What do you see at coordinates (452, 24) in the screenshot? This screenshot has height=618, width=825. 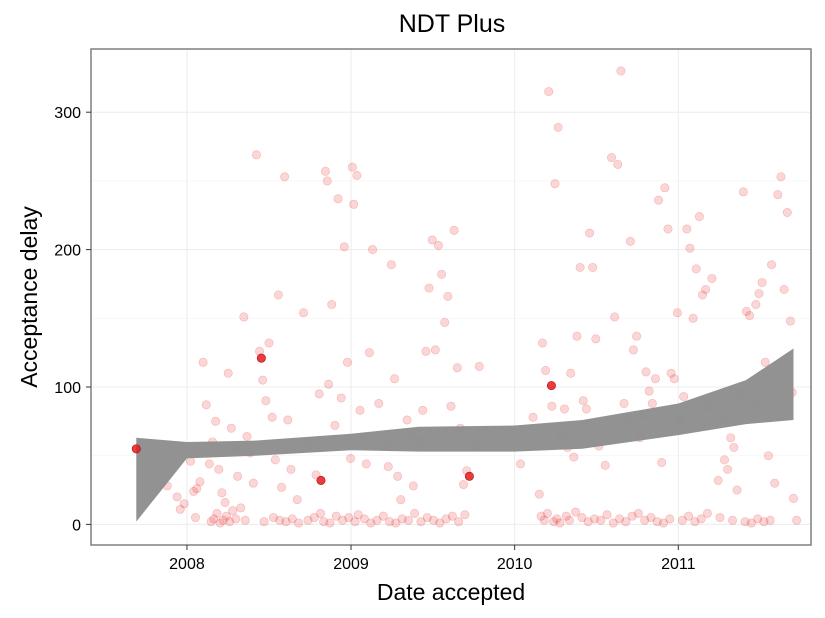 I see `chart-title: NDT Plus` at bounding box center [452, 24].